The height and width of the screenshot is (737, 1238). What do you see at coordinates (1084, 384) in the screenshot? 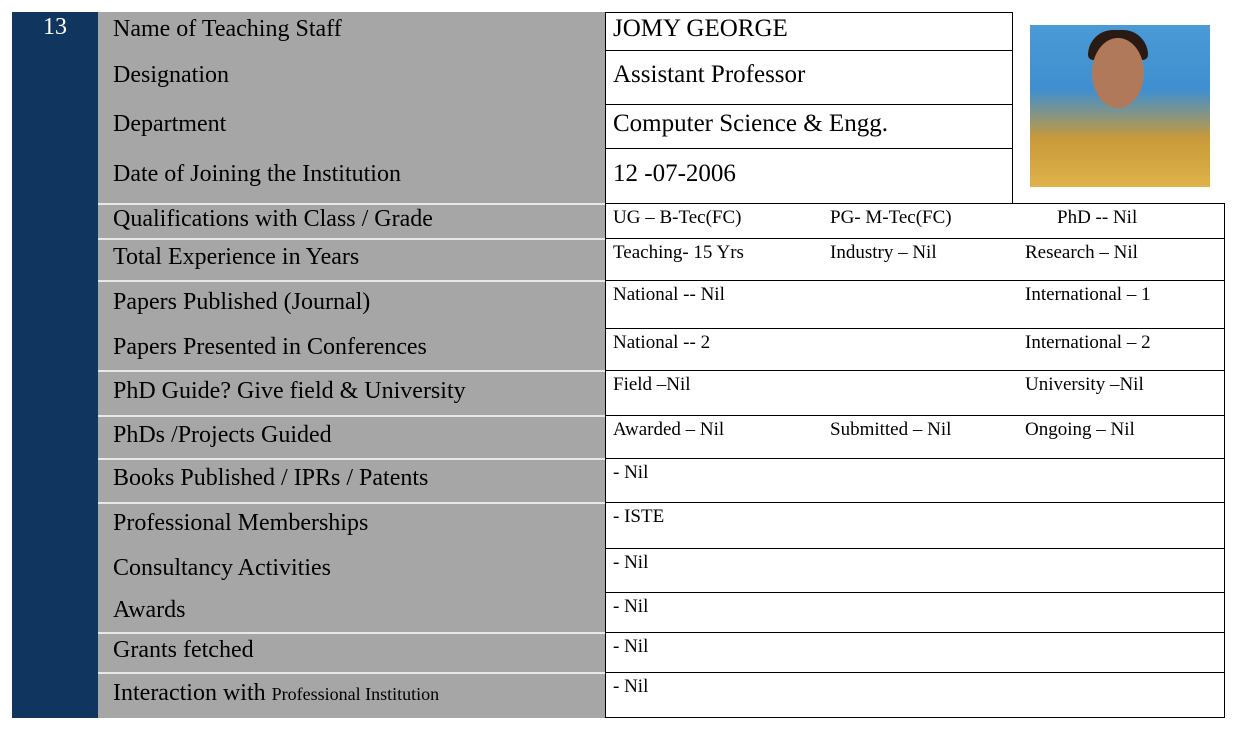
I see `value-text: University –Nil` at bounding box center [1084, 384].